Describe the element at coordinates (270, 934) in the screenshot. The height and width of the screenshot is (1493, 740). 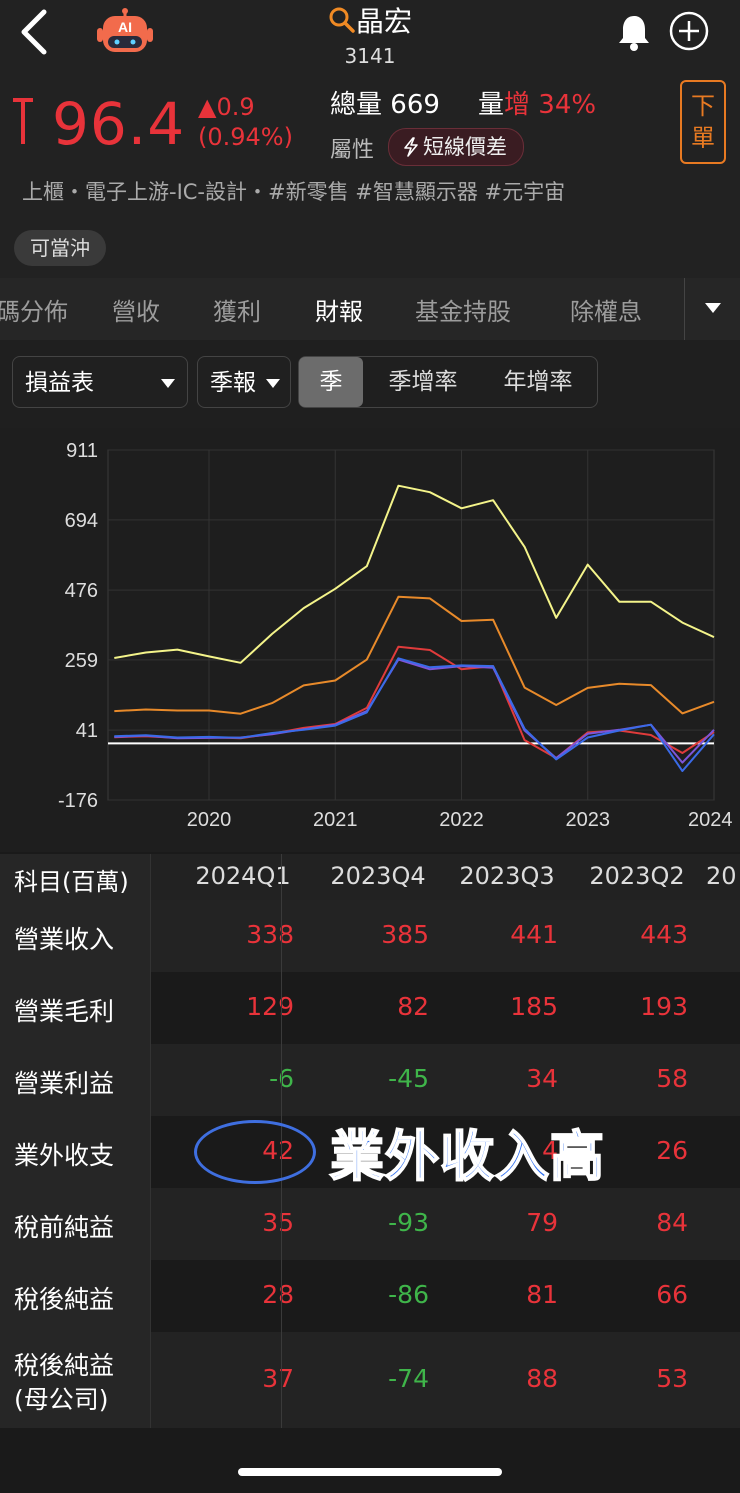
I see `table-cell: 338` at that location.